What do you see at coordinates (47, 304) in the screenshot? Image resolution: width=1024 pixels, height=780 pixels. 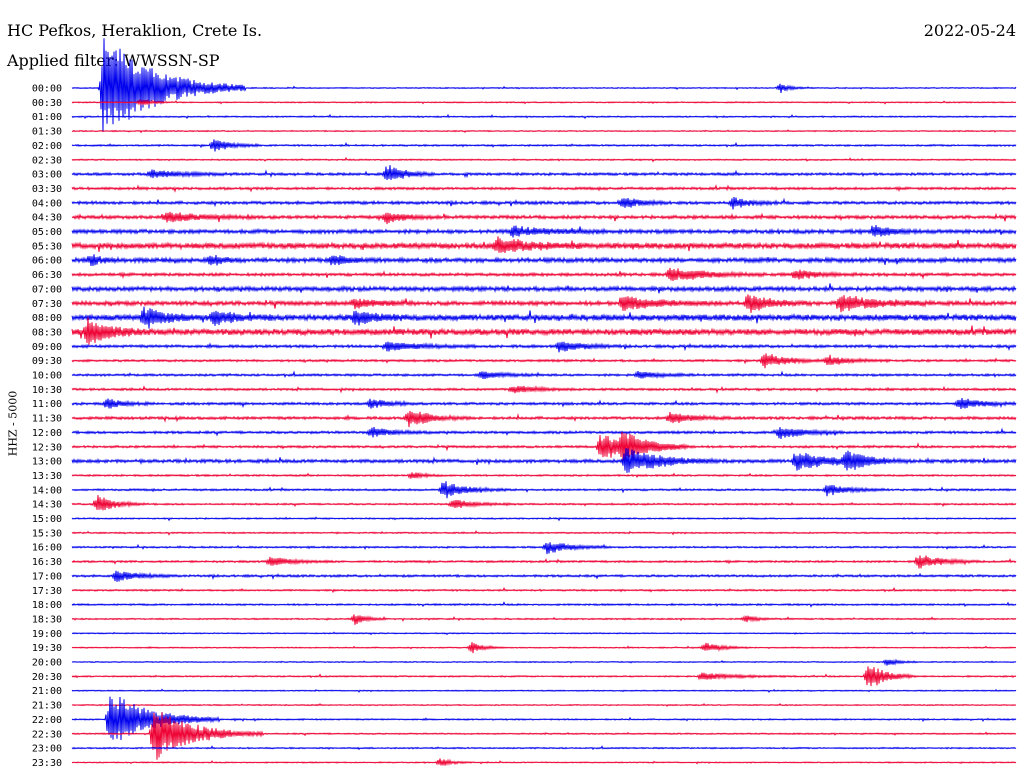 I see `row-label-0730: 07:30` at bounding box center [47, 304].